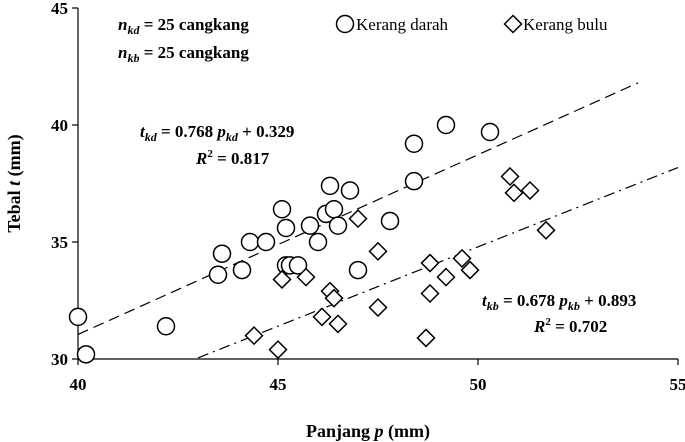 This screenshot has width=685, height=442. What do you see at coordinates (59, 125) in the screenshot?
I see `y-tick-label: 40` at bounding box center [59, 125].